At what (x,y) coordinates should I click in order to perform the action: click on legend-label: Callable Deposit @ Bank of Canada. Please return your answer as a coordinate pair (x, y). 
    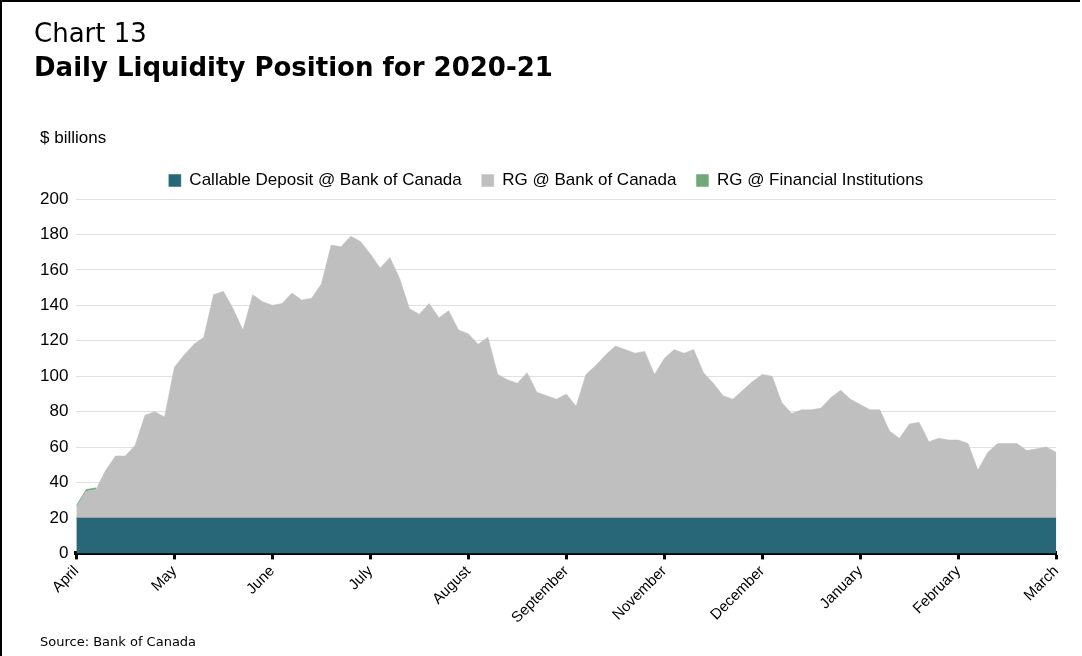
    Looking at the image, I should click on (326, 180).